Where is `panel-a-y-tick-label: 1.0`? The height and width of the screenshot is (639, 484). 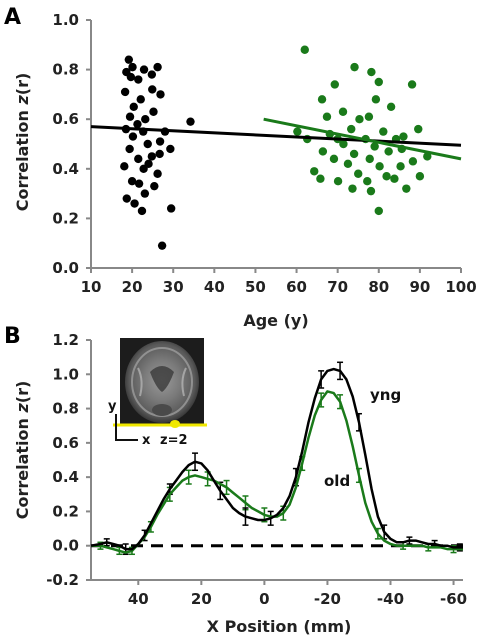 panel-a-y-tick-label: 1.0 is located at coordinates (65, 20).